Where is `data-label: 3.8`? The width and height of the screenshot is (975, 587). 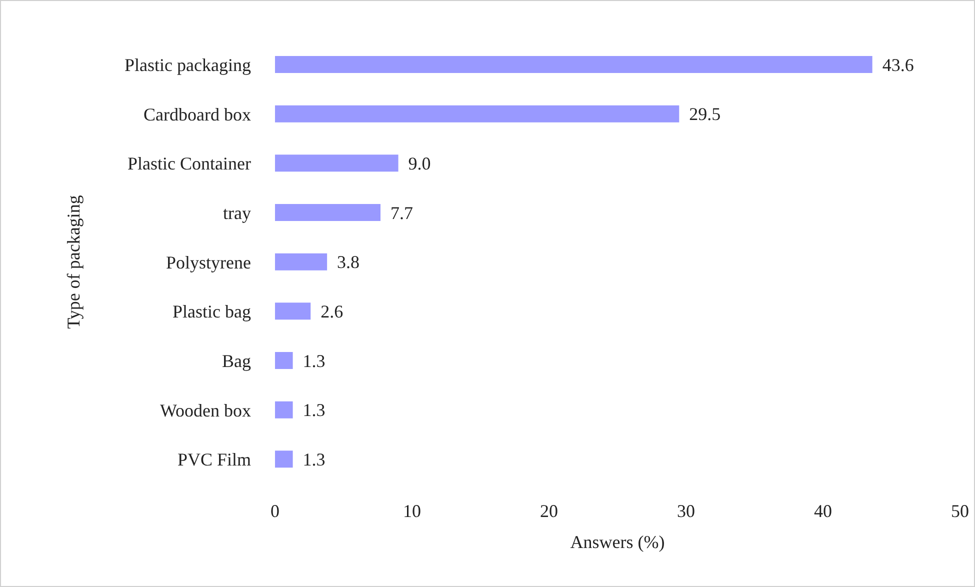
data-label: 3.8 is located at coordinates (348, 262).